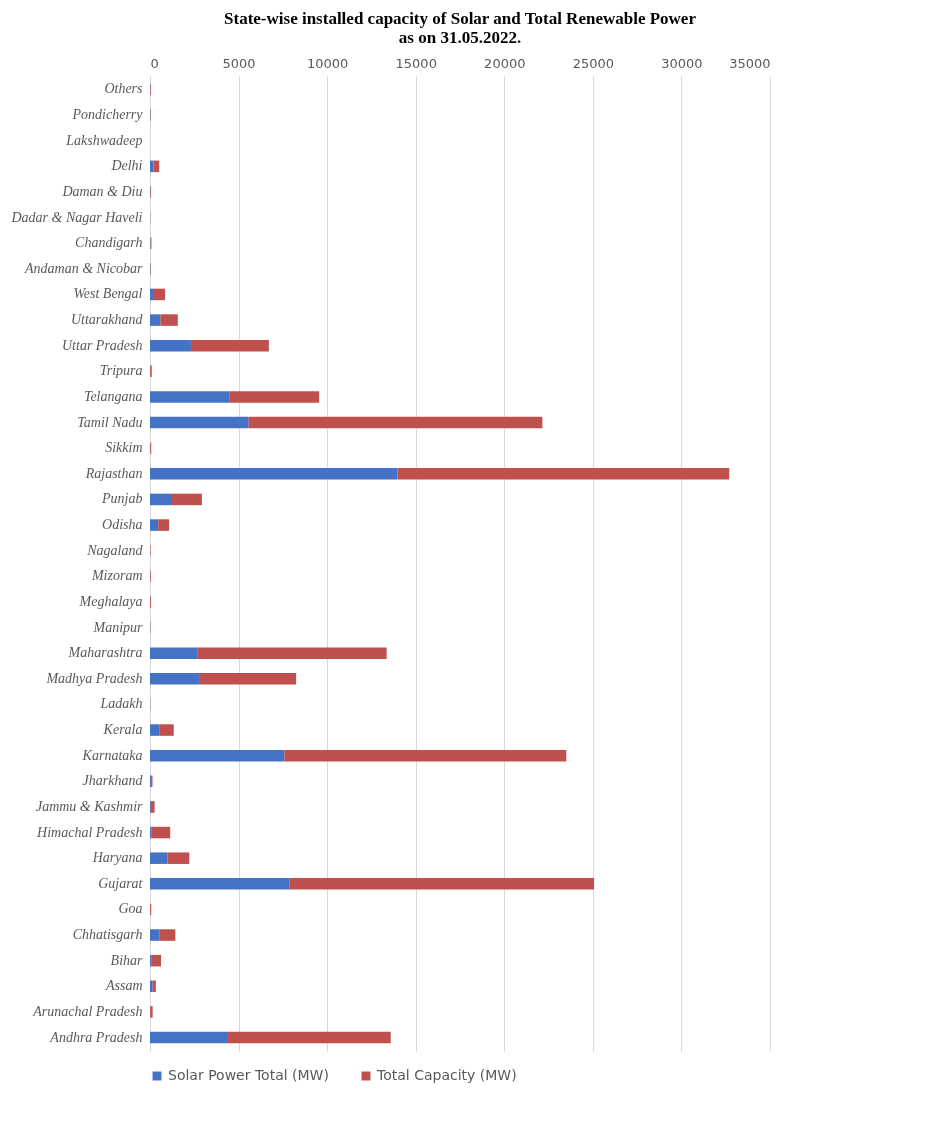  Describe the element at coordinates (110, 422) in the screenshot. I see `y-tick-label: Tamil Nadu` at that location.